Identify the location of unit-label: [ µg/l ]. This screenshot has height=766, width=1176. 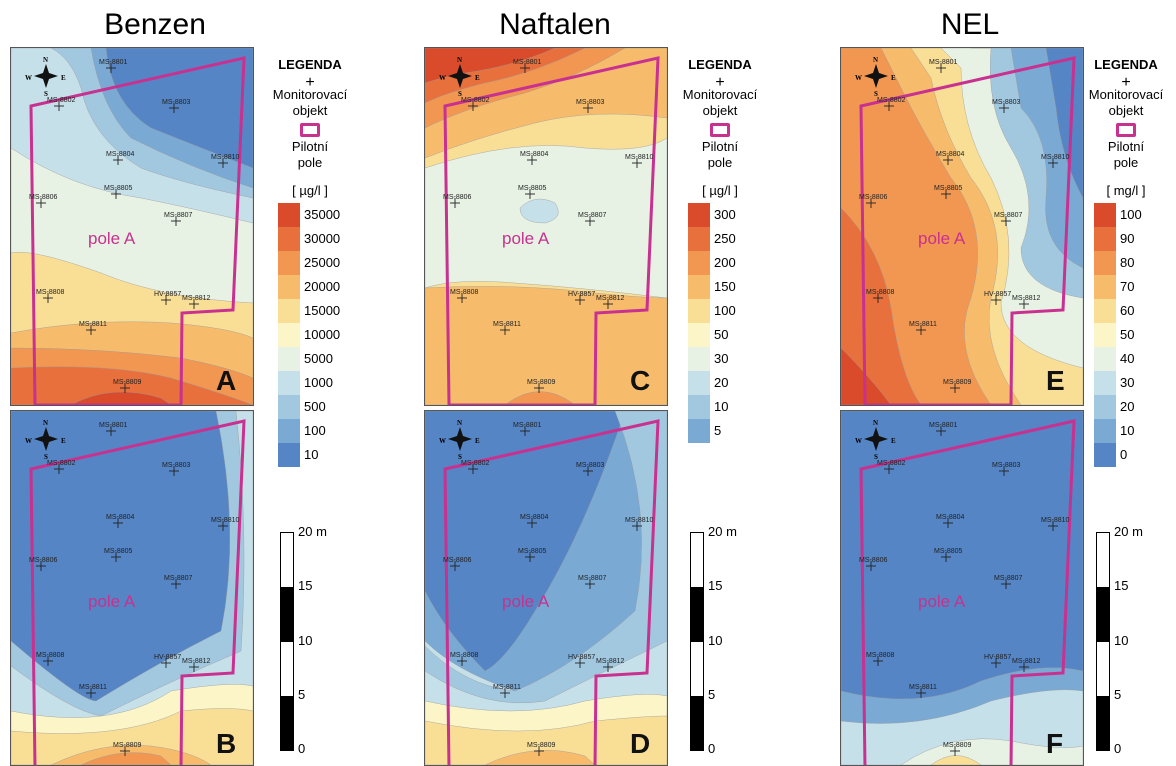
(310, 190).